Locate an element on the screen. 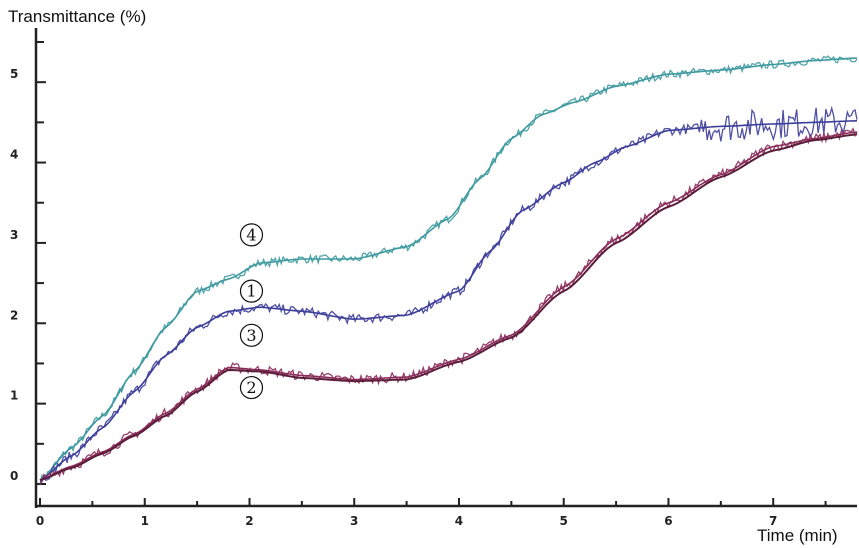  y-tick-label: 0 is located at coordinates (14, 476).